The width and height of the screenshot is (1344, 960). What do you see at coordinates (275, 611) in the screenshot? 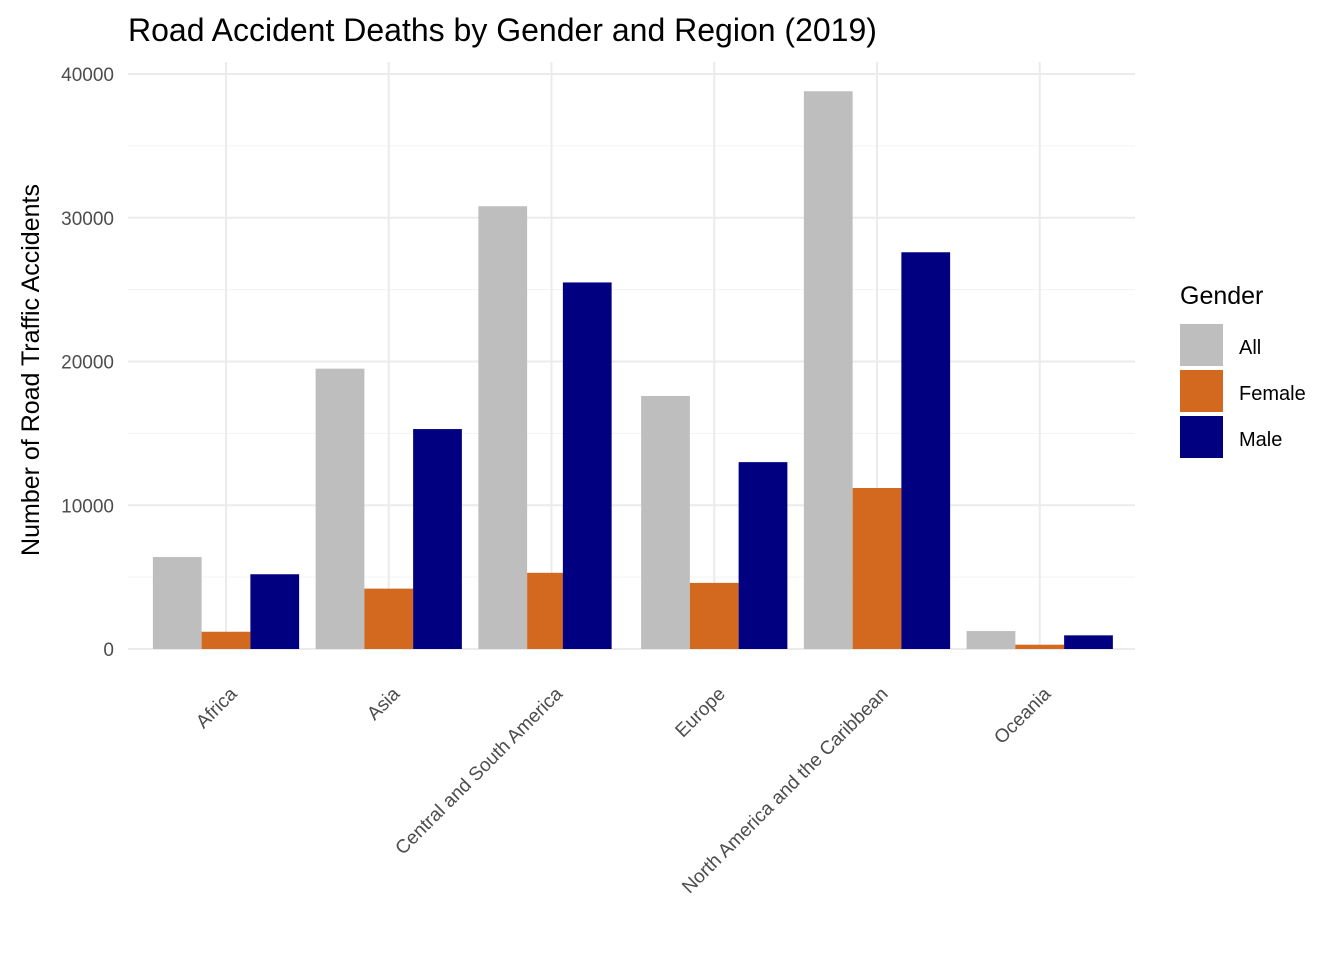
I see `bar-male-africa` at bounding box center [275, 611].